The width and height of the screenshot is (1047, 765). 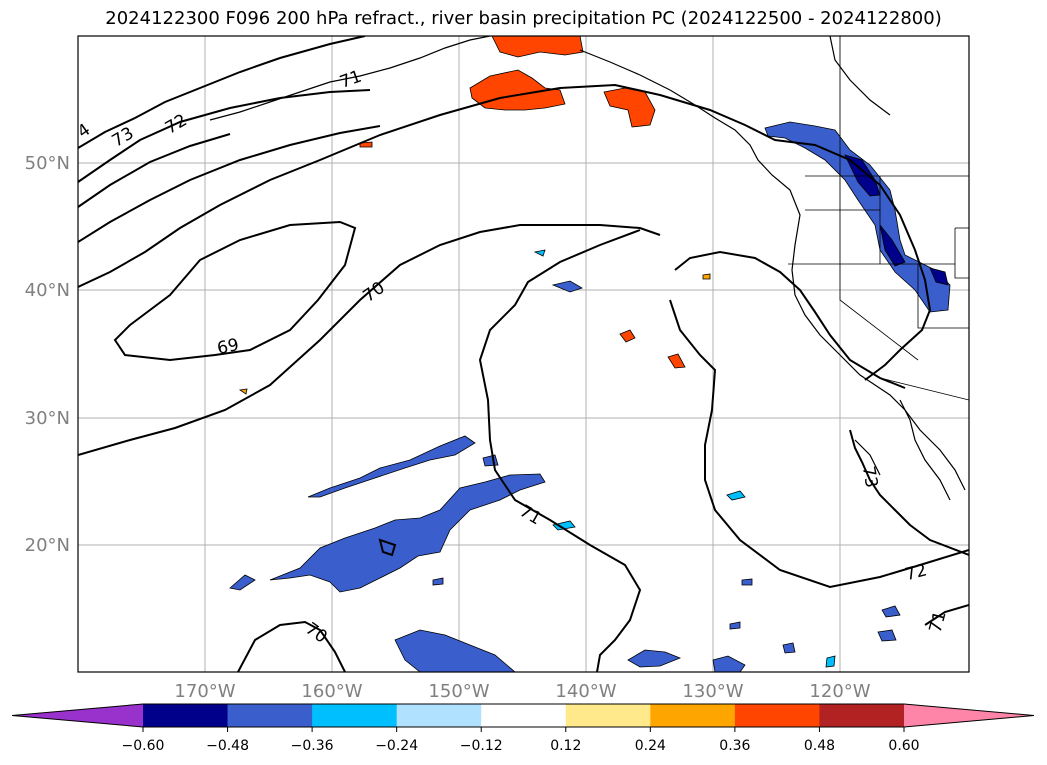 I want to click on colorbar-extend-max, so click(x=969, y=715).